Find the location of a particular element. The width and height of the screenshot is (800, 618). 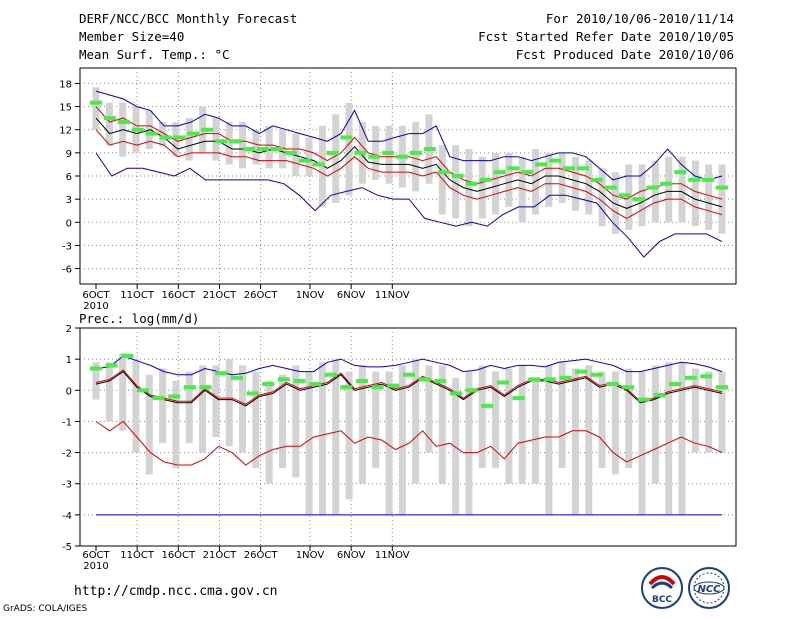

ensemble-mean-line is located at coordinates (409, 388).